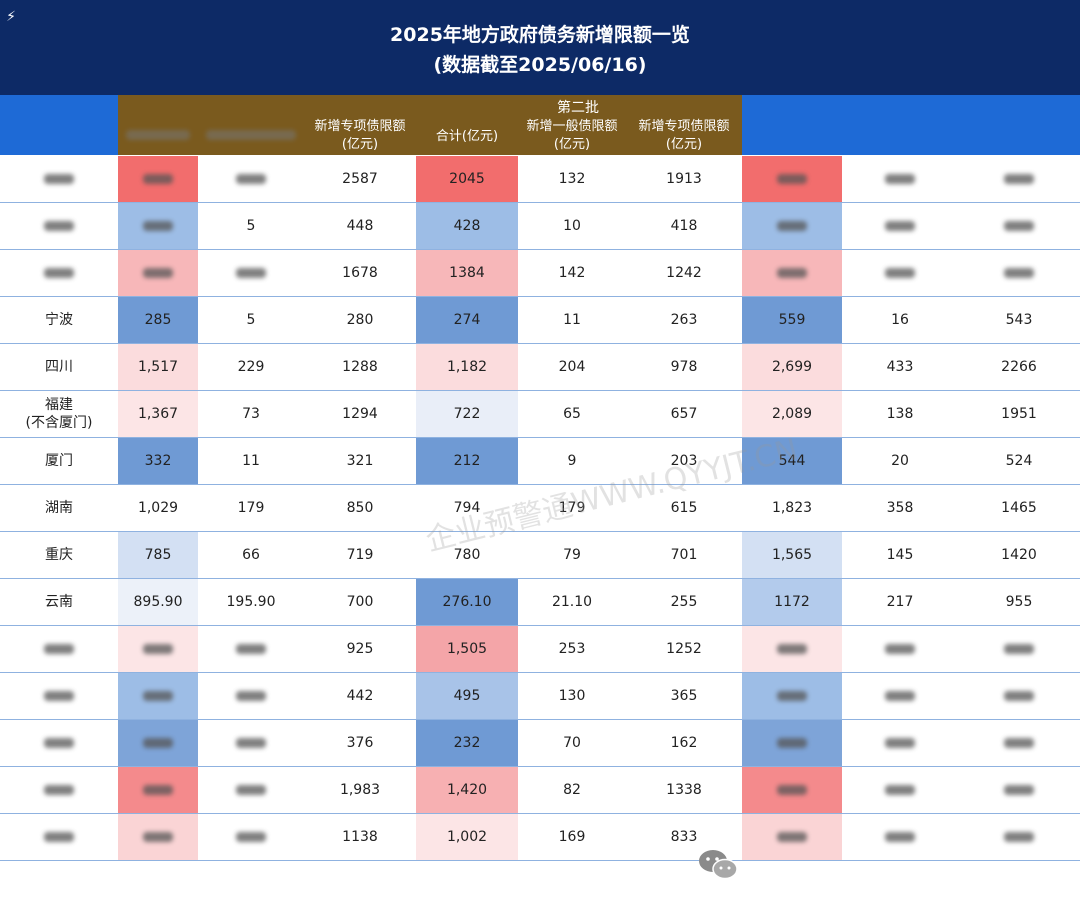  What do you see at coordinates (900, 367) in the screenshot?
I see `table-cell: 433` at bounding box center [900, 367].